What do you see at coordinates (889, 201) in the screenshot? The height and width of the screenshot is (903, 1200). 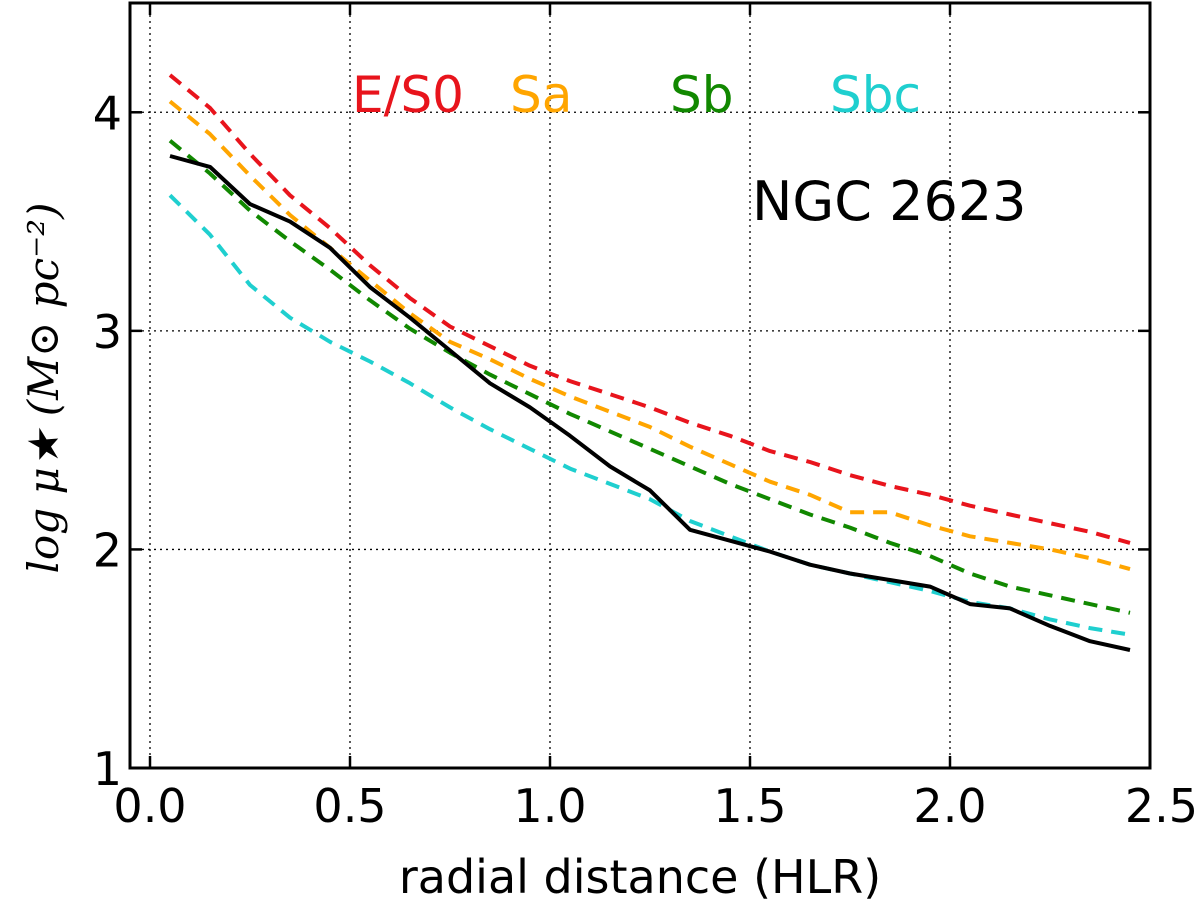 I see `annotation-text: NGC 2623` at bounding box center [889, 201].